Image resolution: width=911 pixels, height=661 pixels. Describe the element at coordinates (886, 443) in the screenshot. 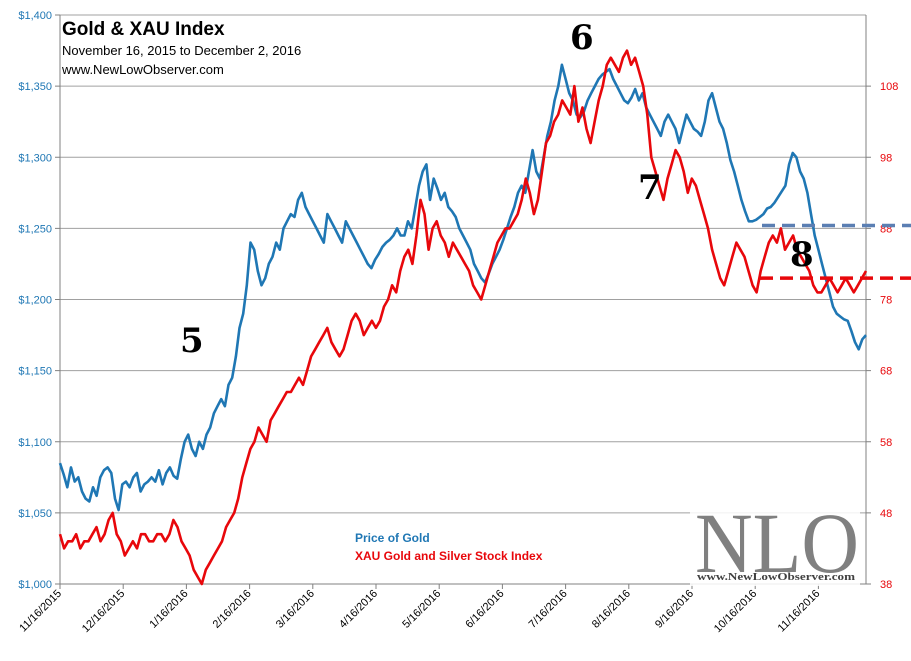

I see `right-tick-label: 58` at that location.